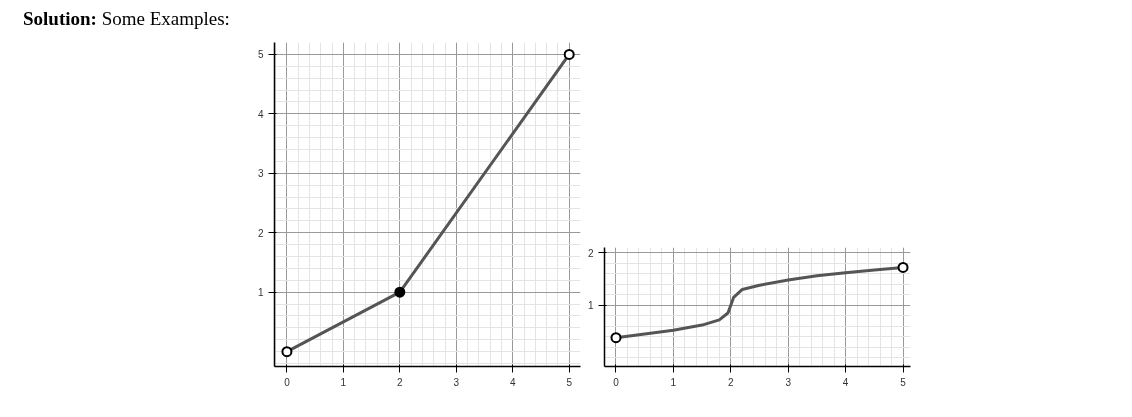 Image resolution: width=1132 pixels, height=417 pixels. Describe the element at coordinates (126, 18) in the screenshot. I see `chart-title: Solution: Some Examples:` at that location.